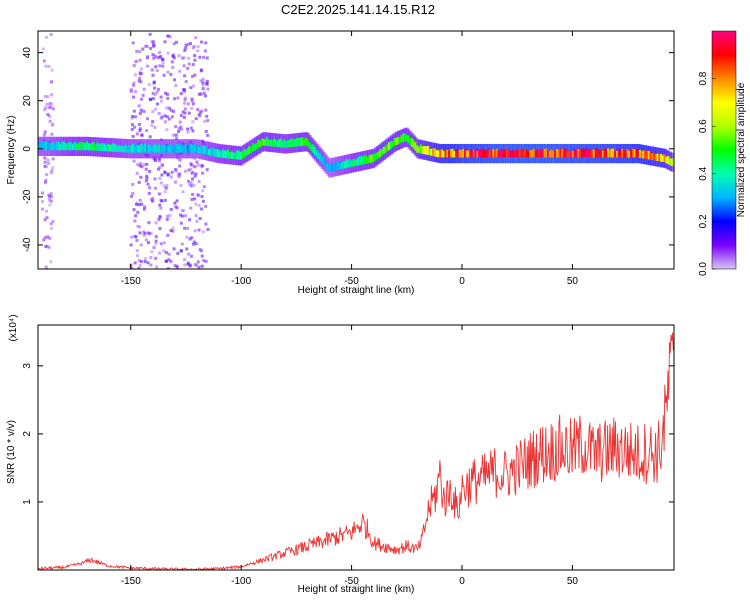  Describe the element at coordinates (703, 126) in the screenshot. I see `colorbar-tick-label: 0.6` at that location.